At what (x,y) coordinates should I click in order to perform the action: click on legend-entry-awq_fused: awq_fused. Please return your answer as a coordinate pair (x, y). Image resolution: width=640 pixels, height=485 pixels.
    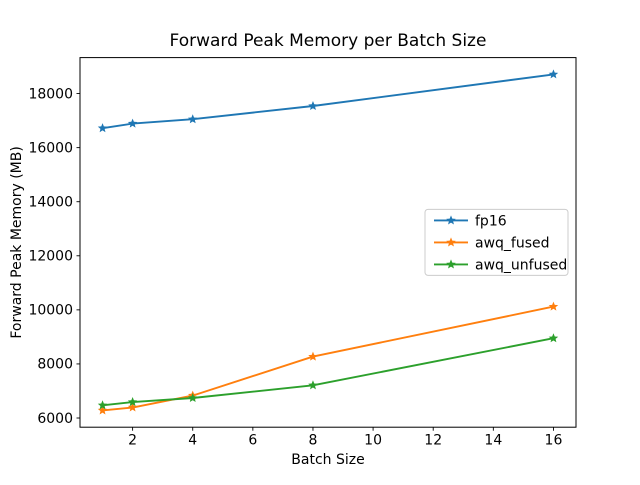
    Looking at the image, I should click on (492, 243).